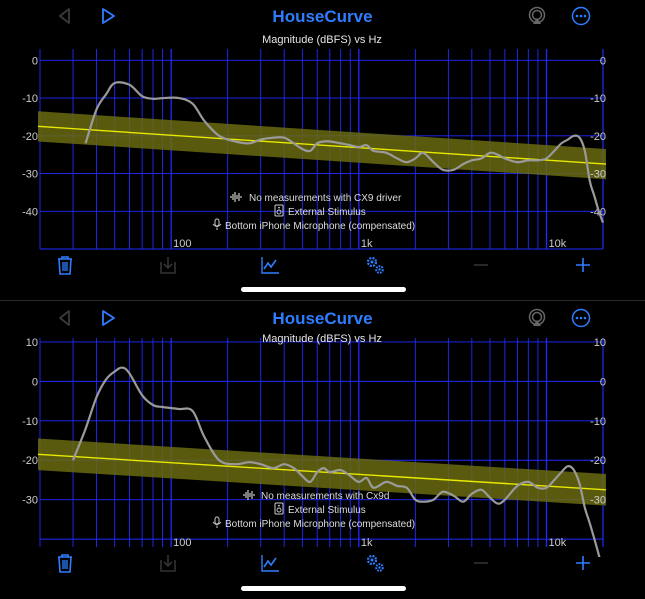  What do you see at coordinates (325, 496) in the screenshot?
I see `legend-measurements: No measurements with Cx9d` at bounding box center [325, 496].